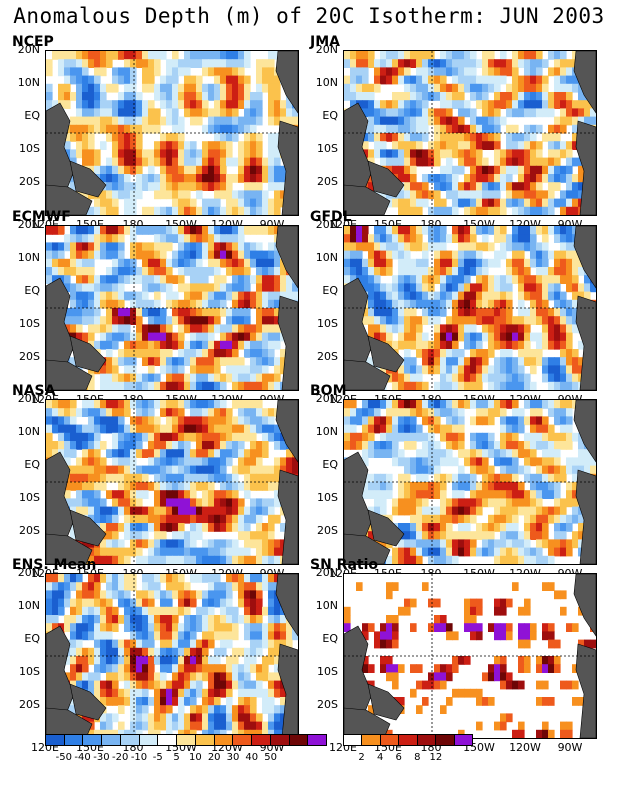  I want to click on colorbar-label: -5, so click(157, 757).